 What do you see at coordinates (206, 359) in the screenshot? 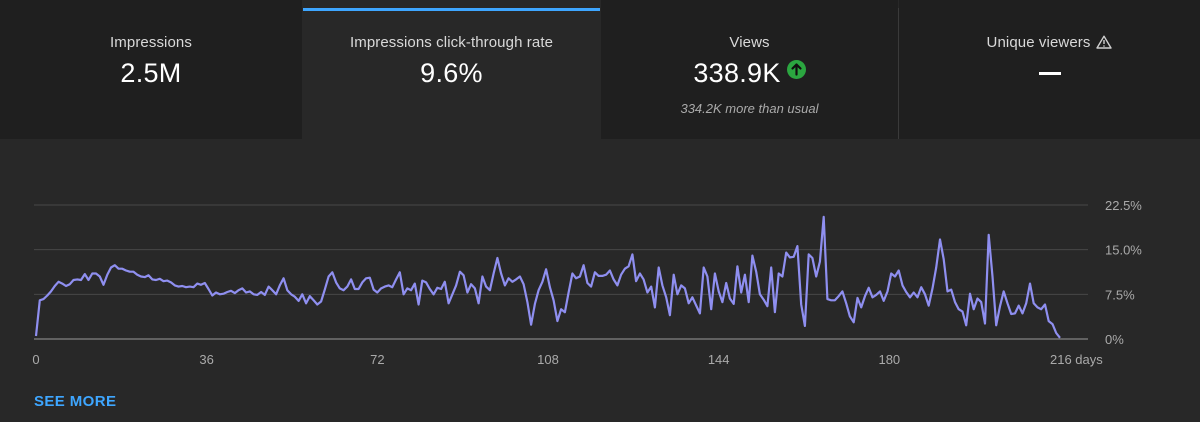
I see `x-tick-label: 36` at bounding box center [206, 359].